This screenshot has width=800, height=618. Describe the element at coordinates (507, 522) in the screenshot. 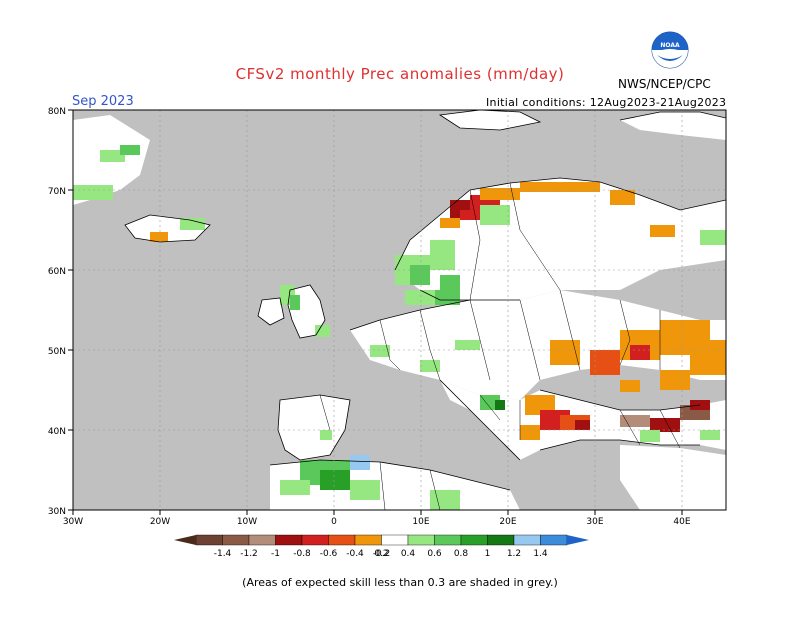

I see `lon-label-20e: 20E` at that location.